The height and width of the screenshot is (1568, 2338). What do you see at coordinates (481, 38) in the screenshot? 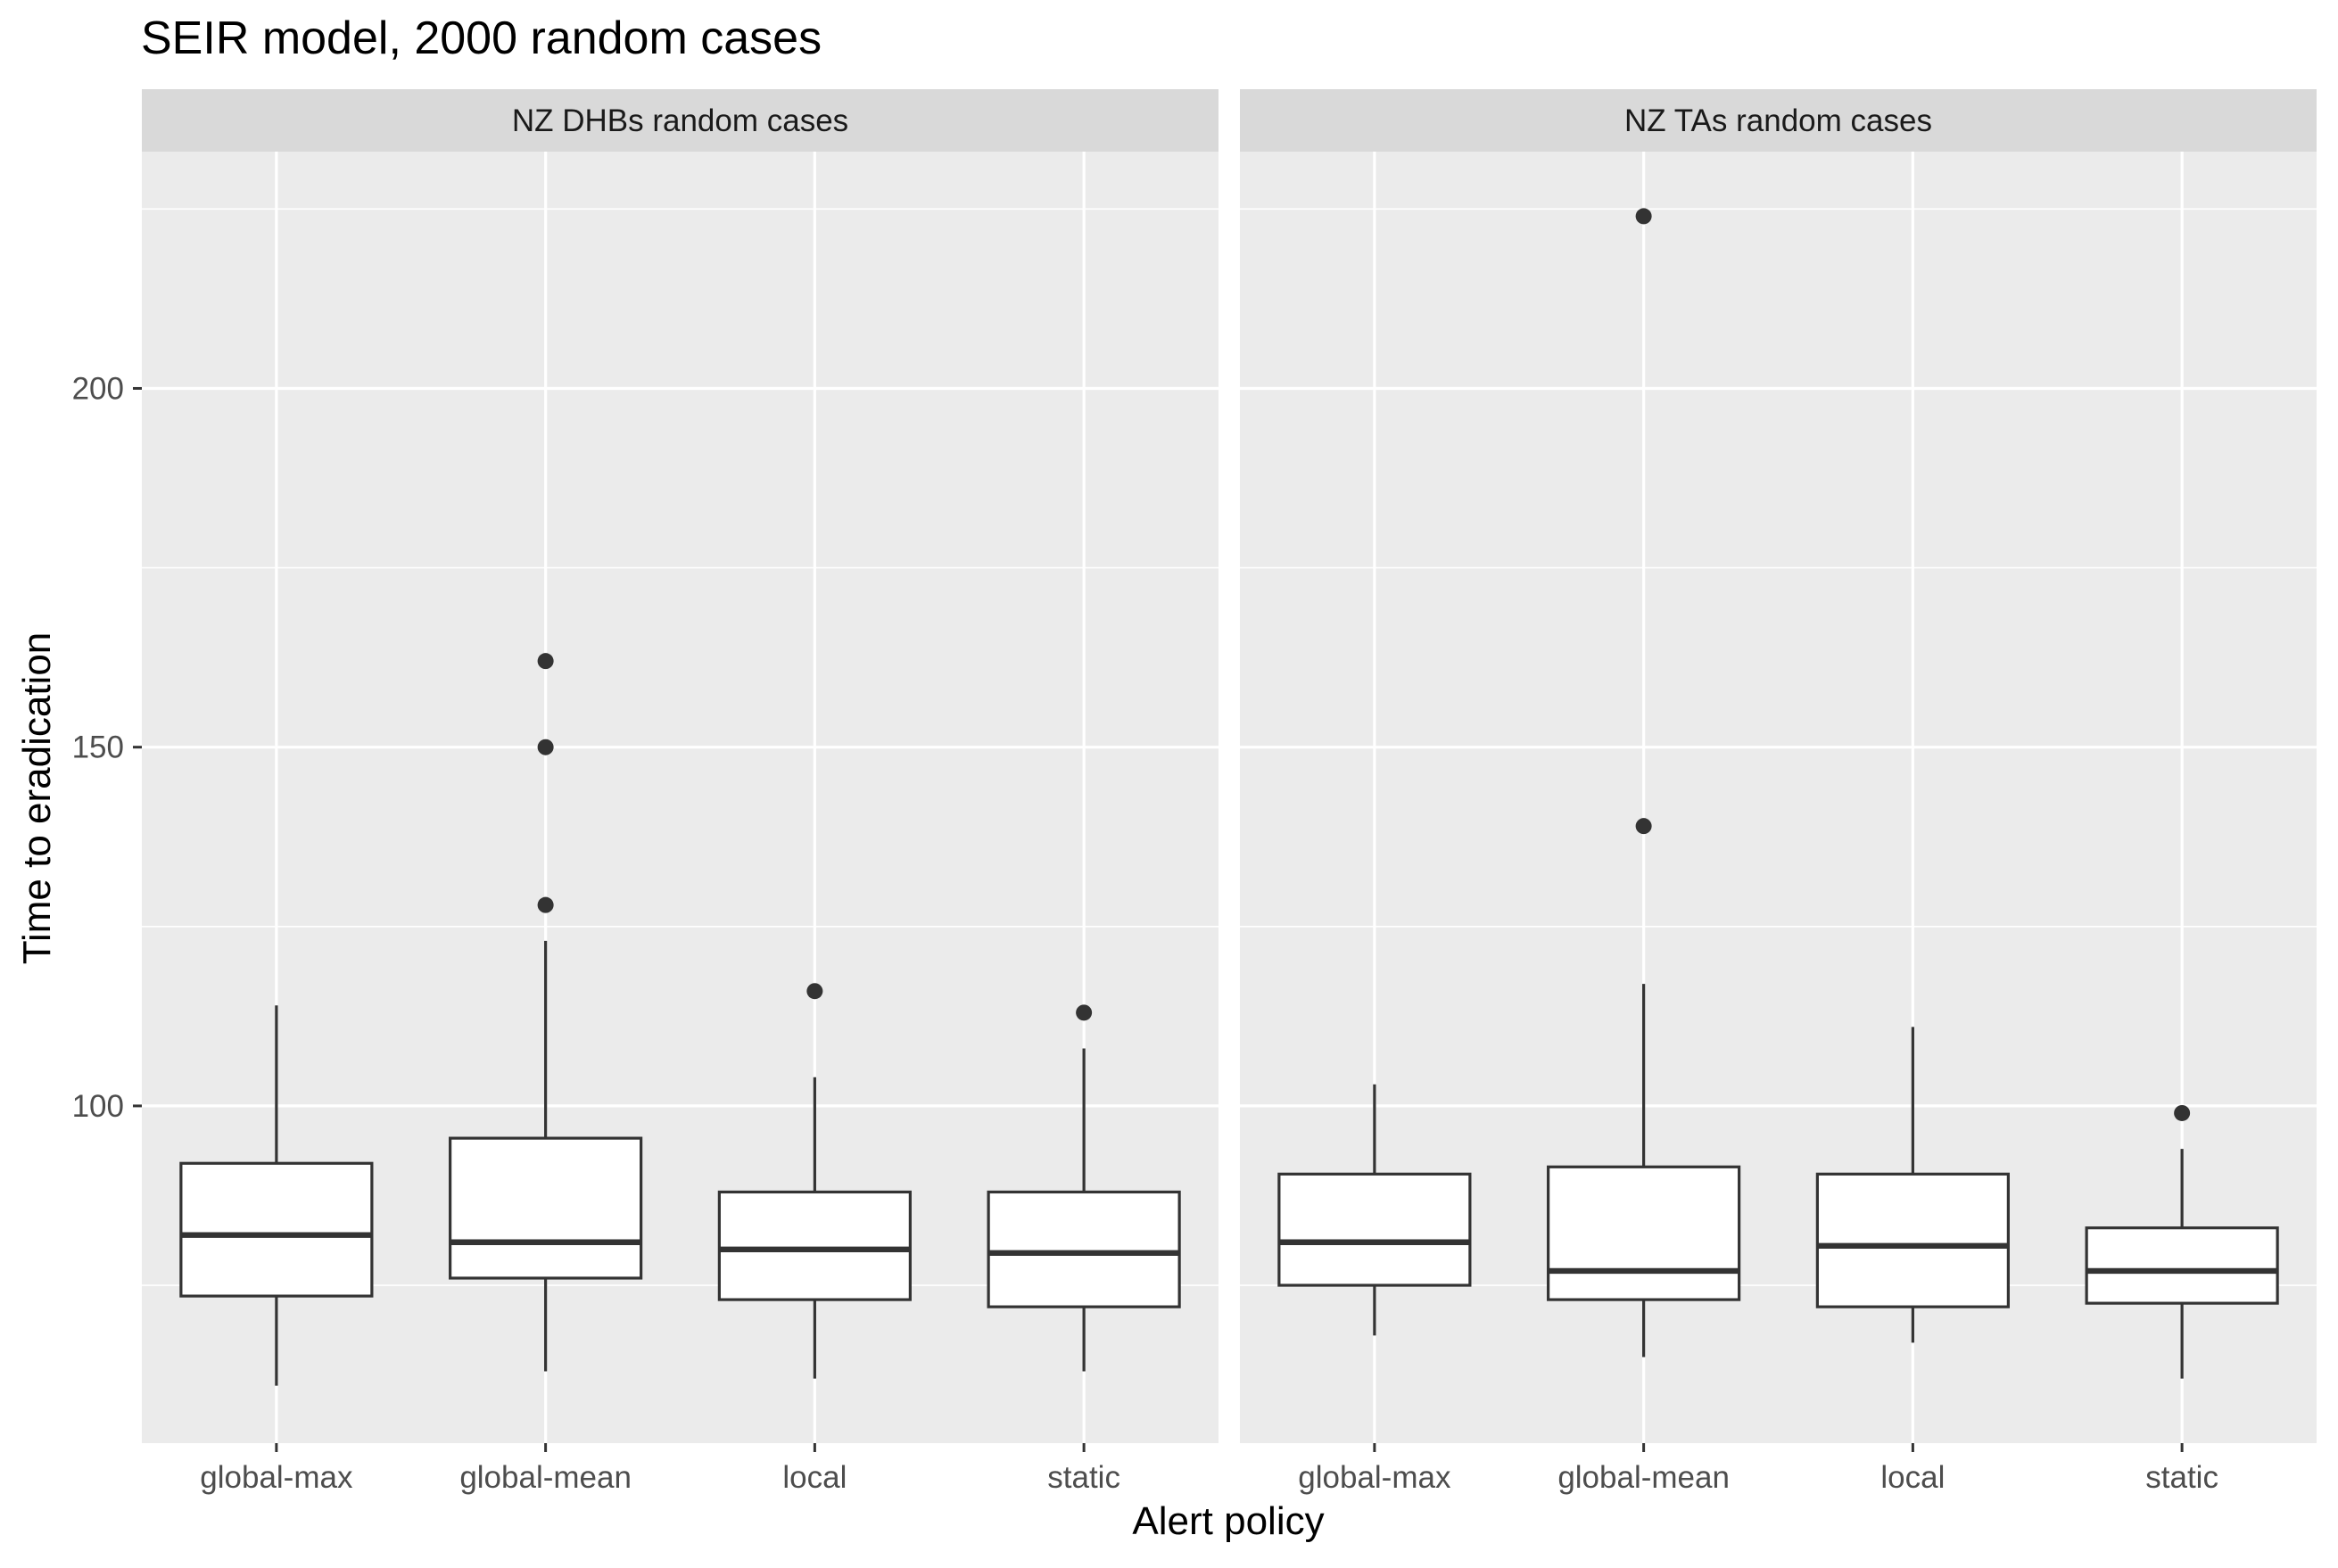
I see `chart-title: SEIR model, 2000 random cases` at bounding box center [481, 38].